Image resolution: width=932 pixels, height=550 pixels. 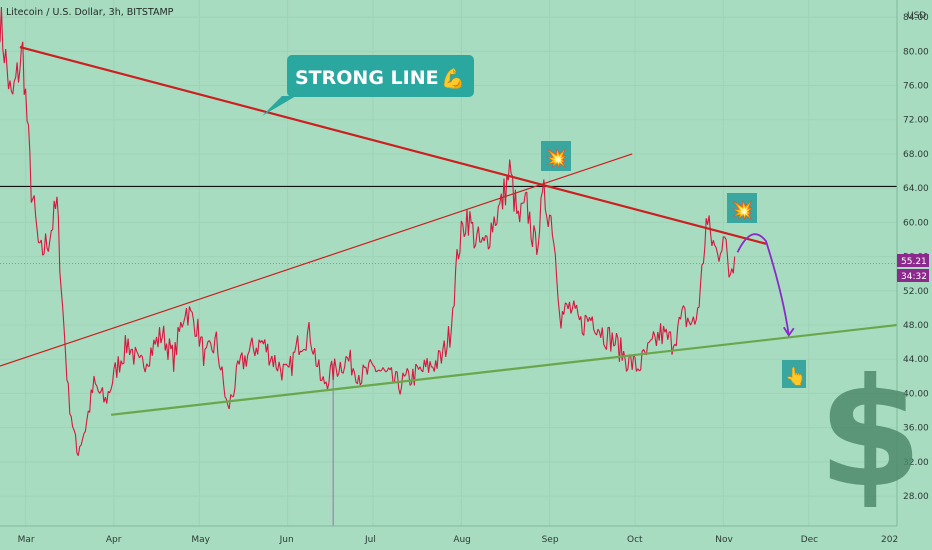 I want to click on x-tick-label: 202, so click(x=889, y=540).